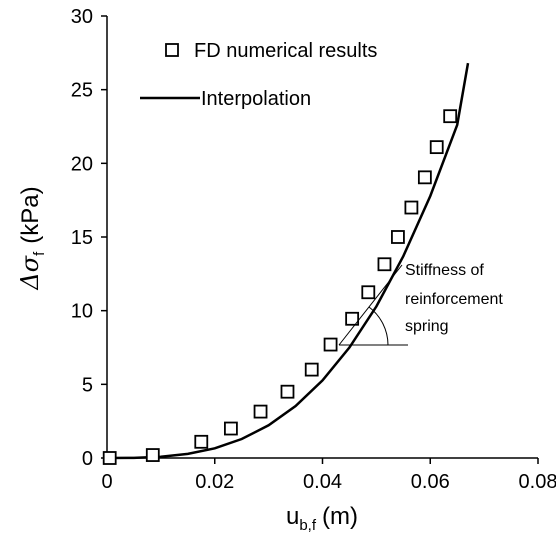 The image size is (556, 536). I want to click on x-axis-title-sub: b,f, so click(308, 525).